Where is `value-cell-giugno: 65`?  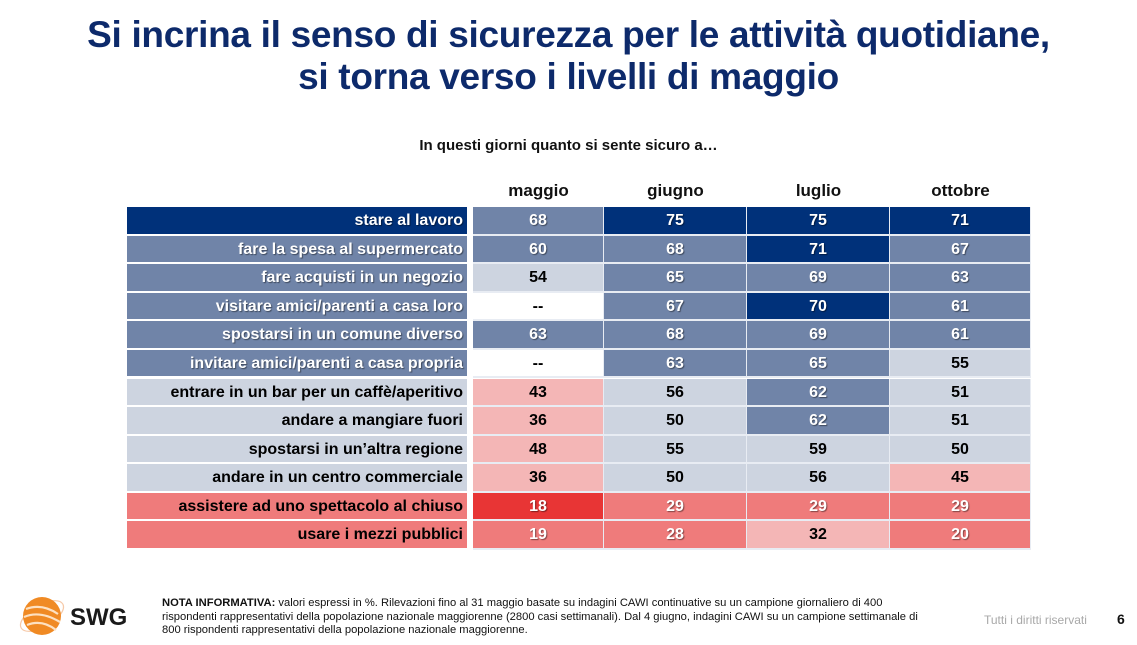 value-cell-giugno: 65 is located at coordinates (675, 278).